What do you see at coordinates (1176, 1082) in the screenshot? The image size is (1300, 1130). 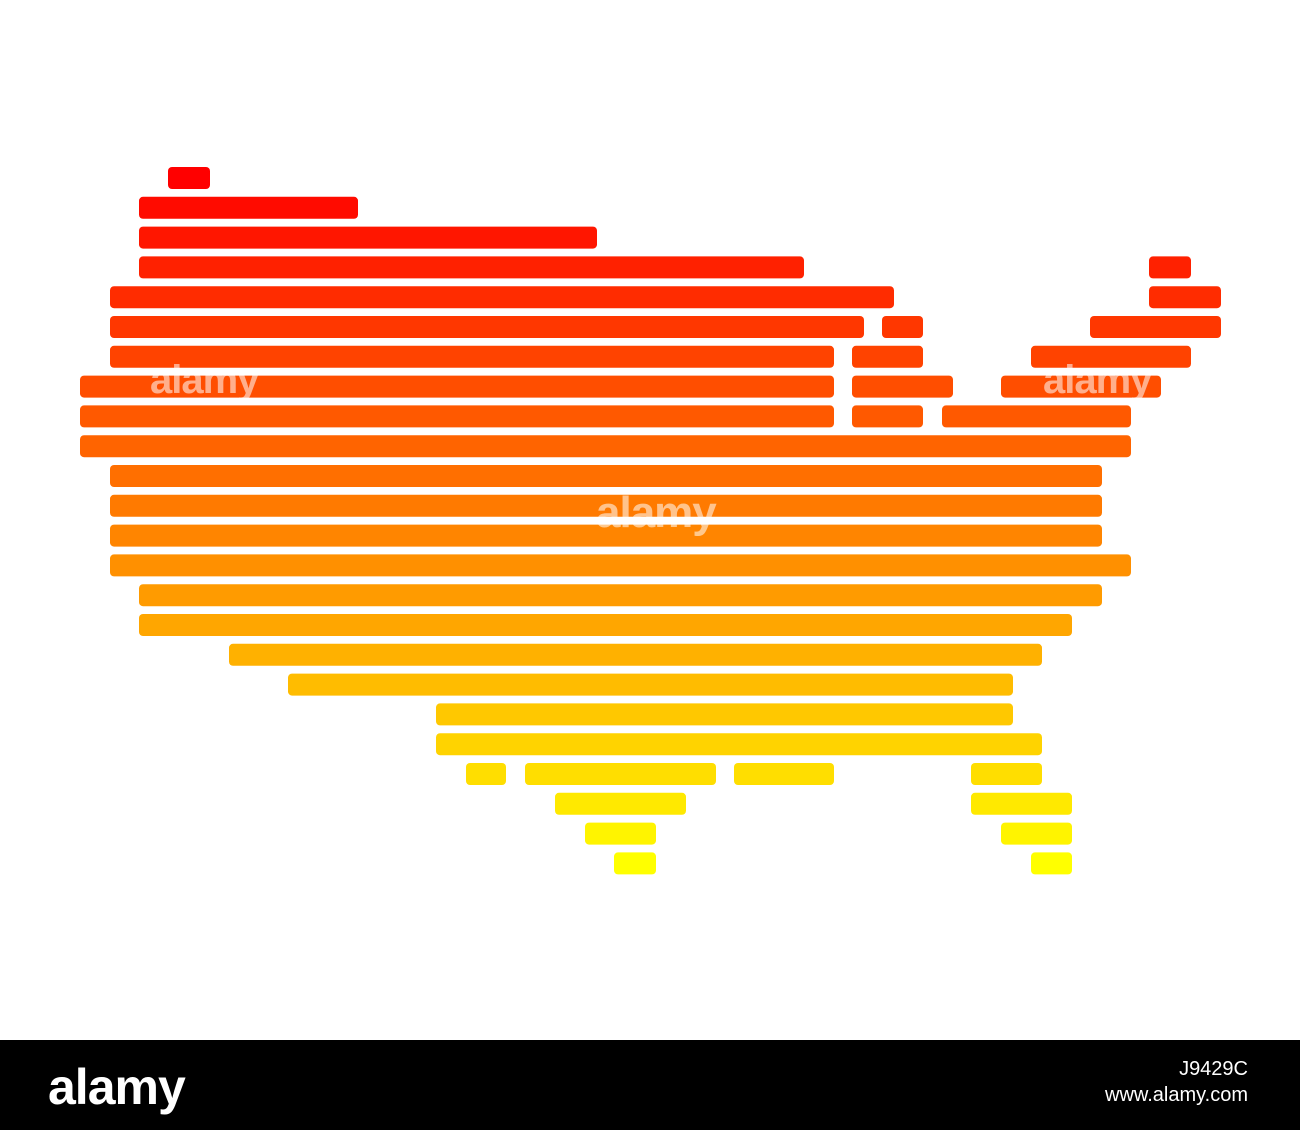 I see `footer-image-info: J9429C www.alamy.com` at bounding box center [1176, 1082].